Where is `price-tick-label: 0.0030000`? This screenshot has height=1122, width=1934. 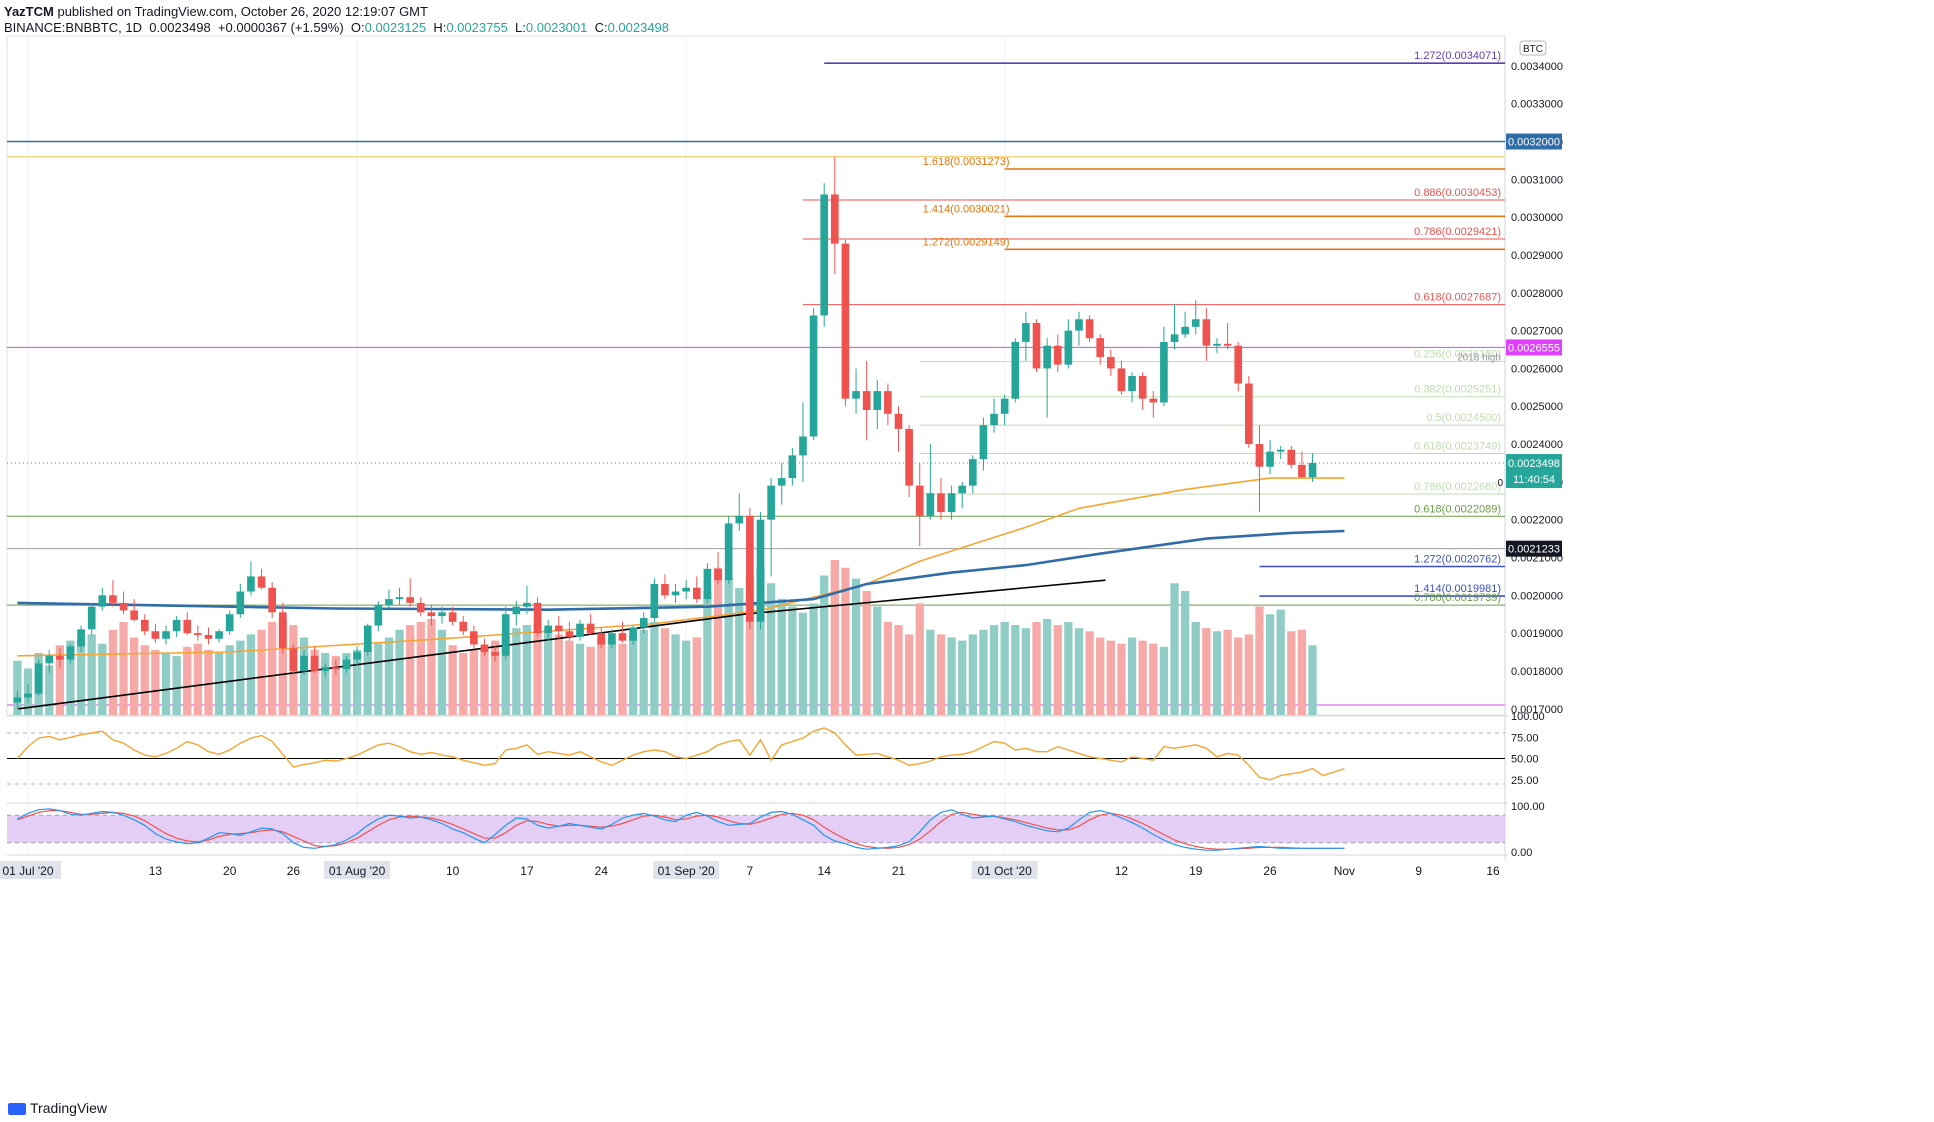
price-tick-label: 0.0030000 is located at coordinates (1537, 218).